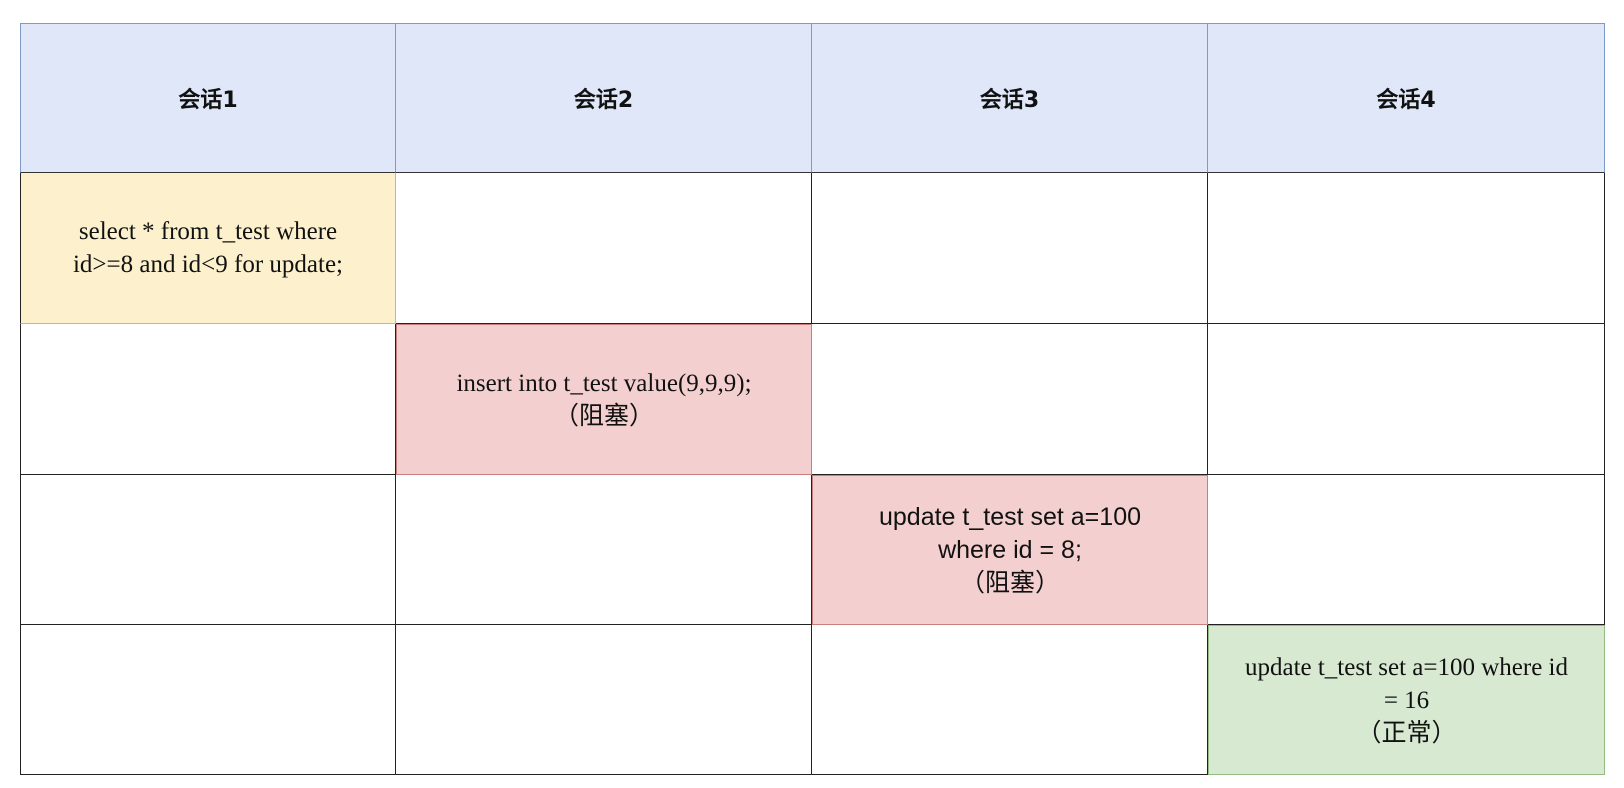  What do you see at coordinates (604, 399) in the screenshot?
I see `step-2-session-2-cell: insert into t_test value(9,9,9); （阻塞）` at bounding box center [604, 399].